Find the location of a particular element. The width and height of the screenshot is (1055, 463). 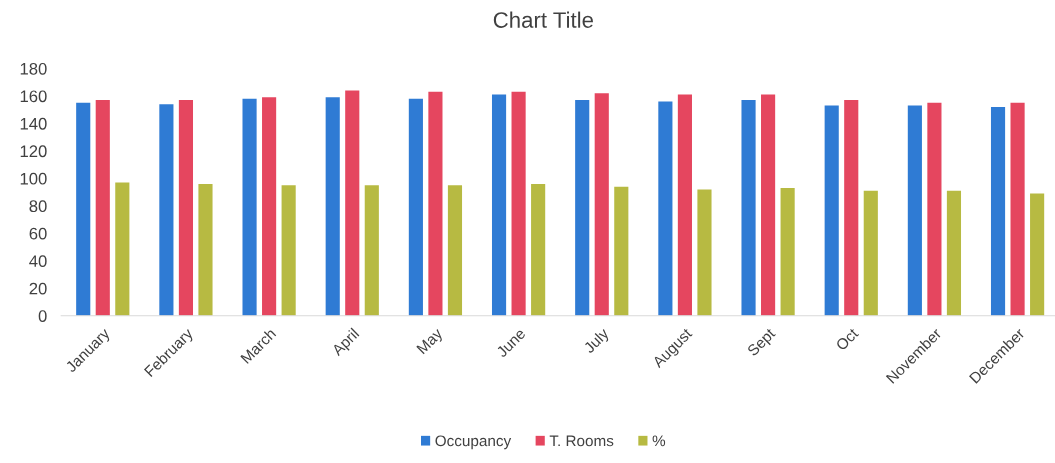

y-tick-label: 120 is located at coordinates (33, 151).